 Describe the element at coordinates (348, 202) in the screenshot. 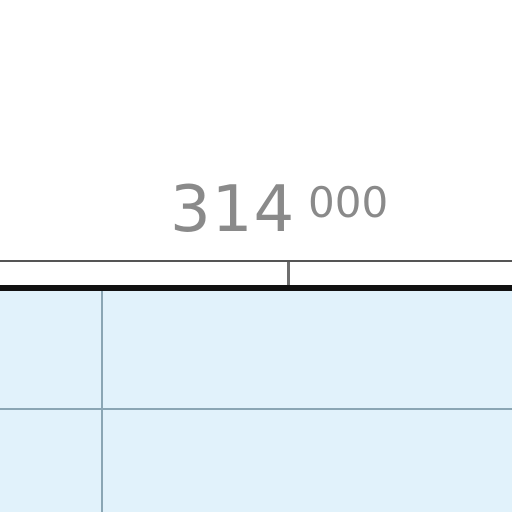

I see `grid-coordinate-minor: 000` at that location.